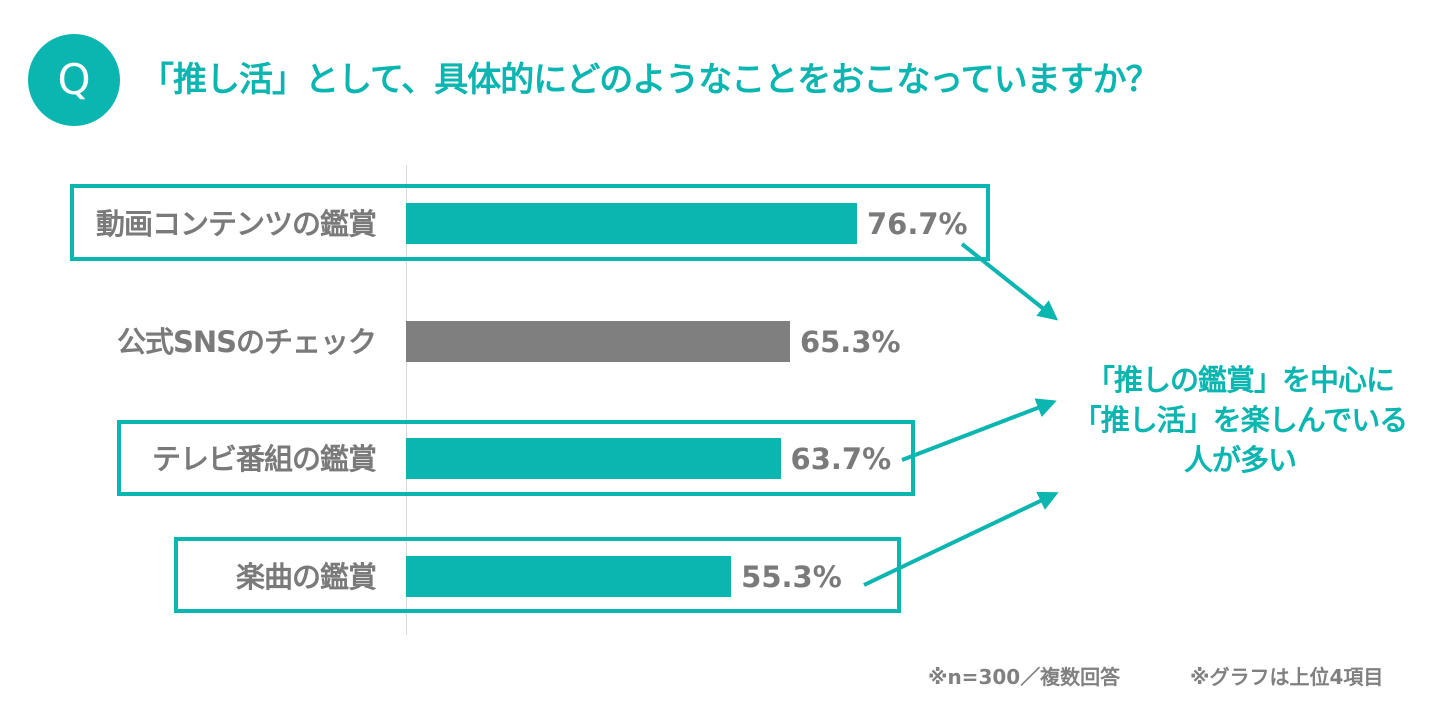 The height and width of the screenshot is (714, 1432). What do you see at coordinates (306, 577) in the screenshot?
I see `category-label: 楽曲の鑑賞` at bounding box center [306, 577].